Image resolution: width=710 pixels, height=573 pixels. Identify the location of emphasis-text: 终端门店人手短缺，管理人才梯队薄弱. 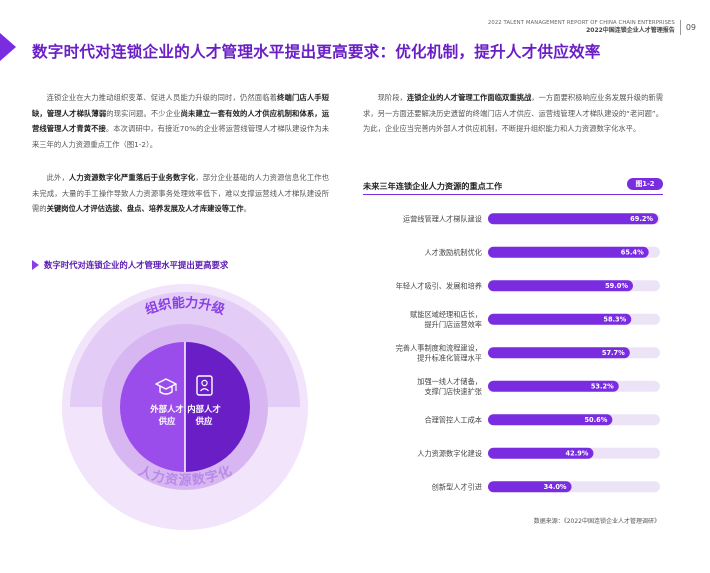
(181, 105).